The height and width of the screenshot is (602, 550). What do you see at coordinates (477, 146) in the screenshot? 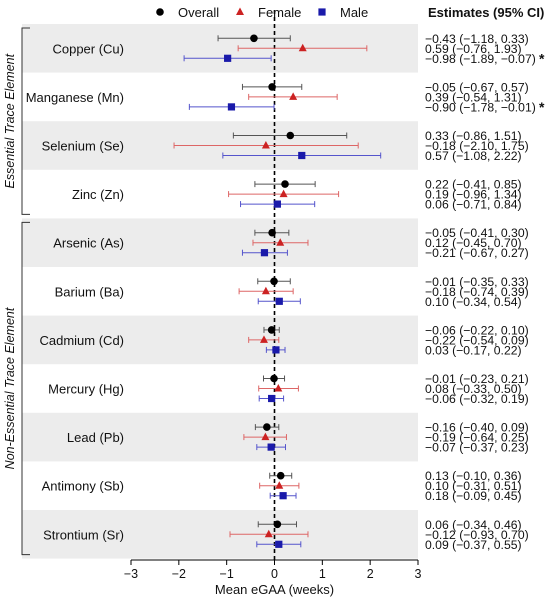
I see `estimate-text: −0.18 (−2.10, 1.75)` at bounding box center [477, 146].